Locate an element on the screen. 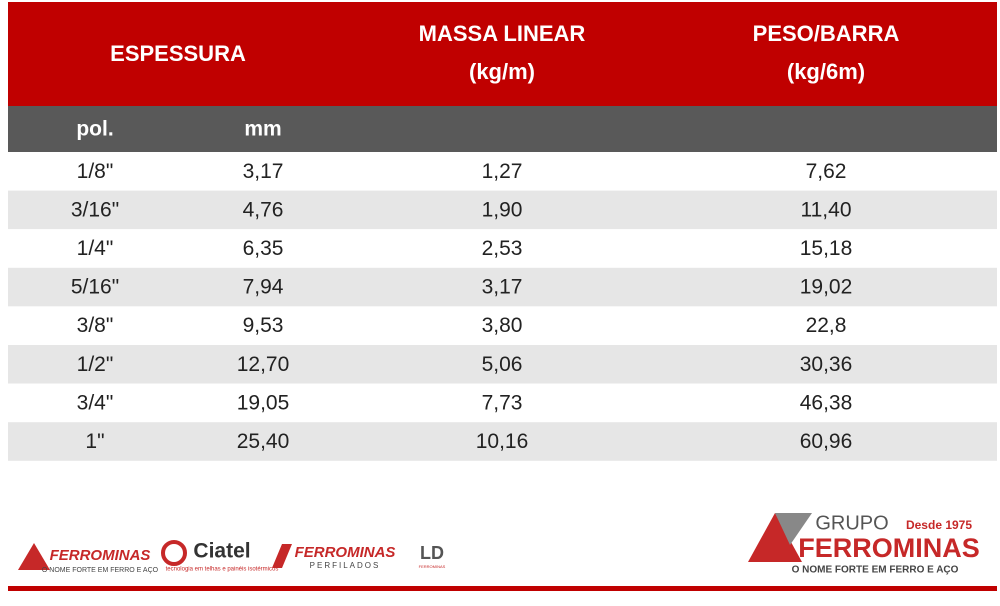  column-header: (kg/m) is located at coordinates (502, 71).